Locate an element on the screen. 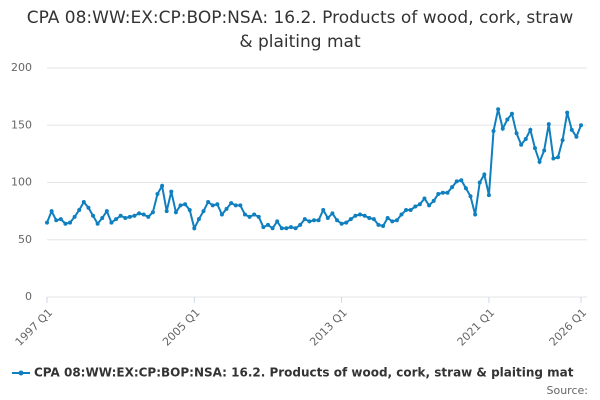 This screenshot has width=600, height=400. y-tick-label: 200 is located at coordinates (21, 67).